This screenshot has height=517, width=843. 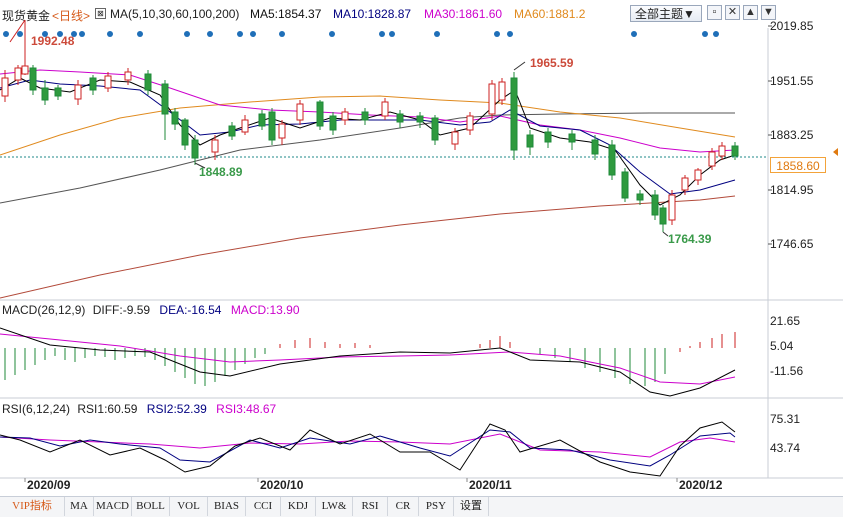 What do you see at coordinates (370, 506) in the screenshot?
I see `tab-rsi: RSI` at bounding box center [370, 506].